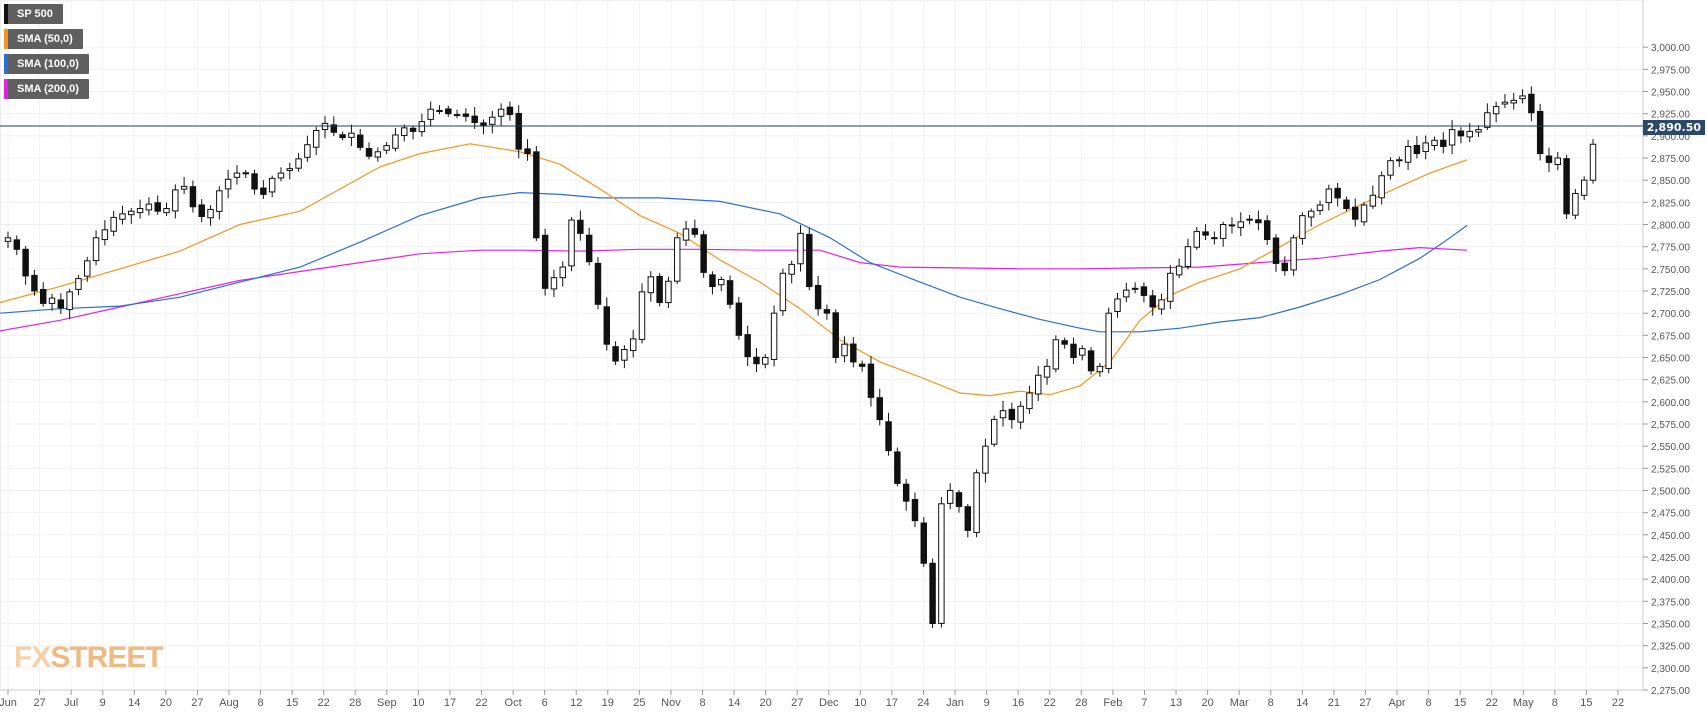 This screenshot has width=1707, height=712. I want to click on y-tick-label: 2,925.00, so click(1670, 115).